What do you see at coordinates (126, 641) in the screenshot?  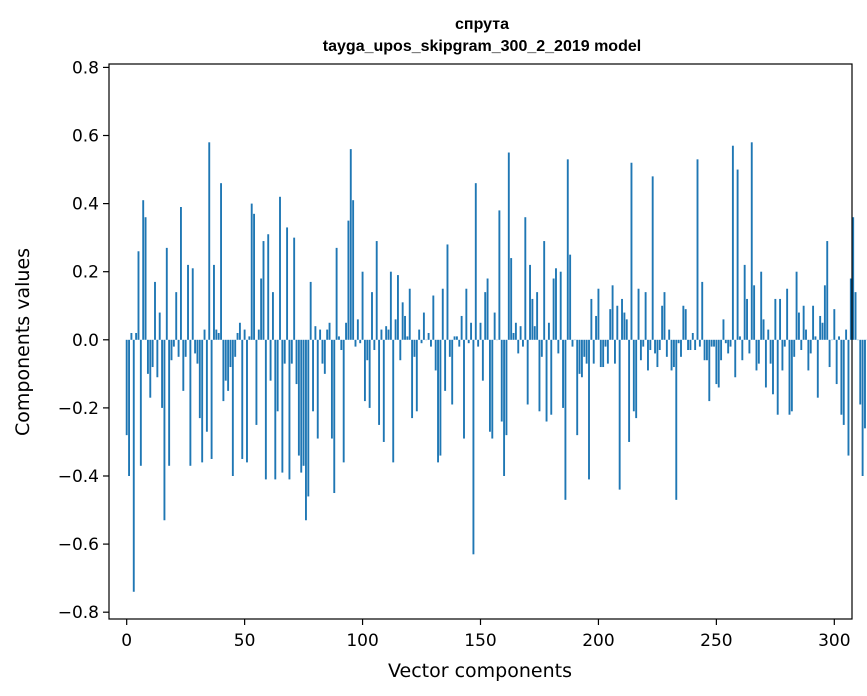 I see `x-tick-label: 0` at bounding box center [126, 641].